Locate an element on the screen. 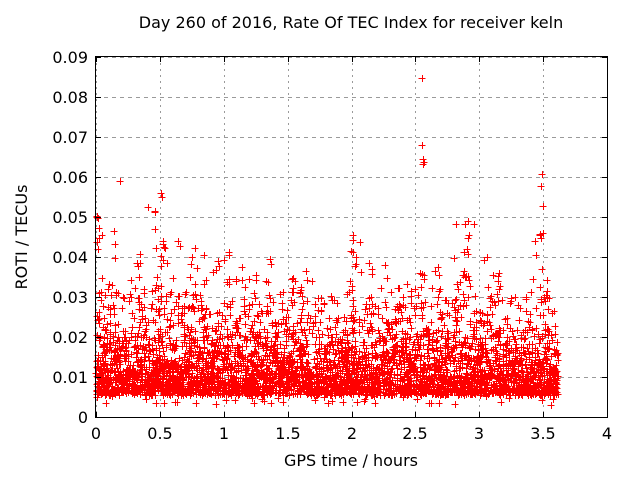 This screenshot has width=640, height=480. y-tick-label: 0.02 is located at coordinates (70, 337).